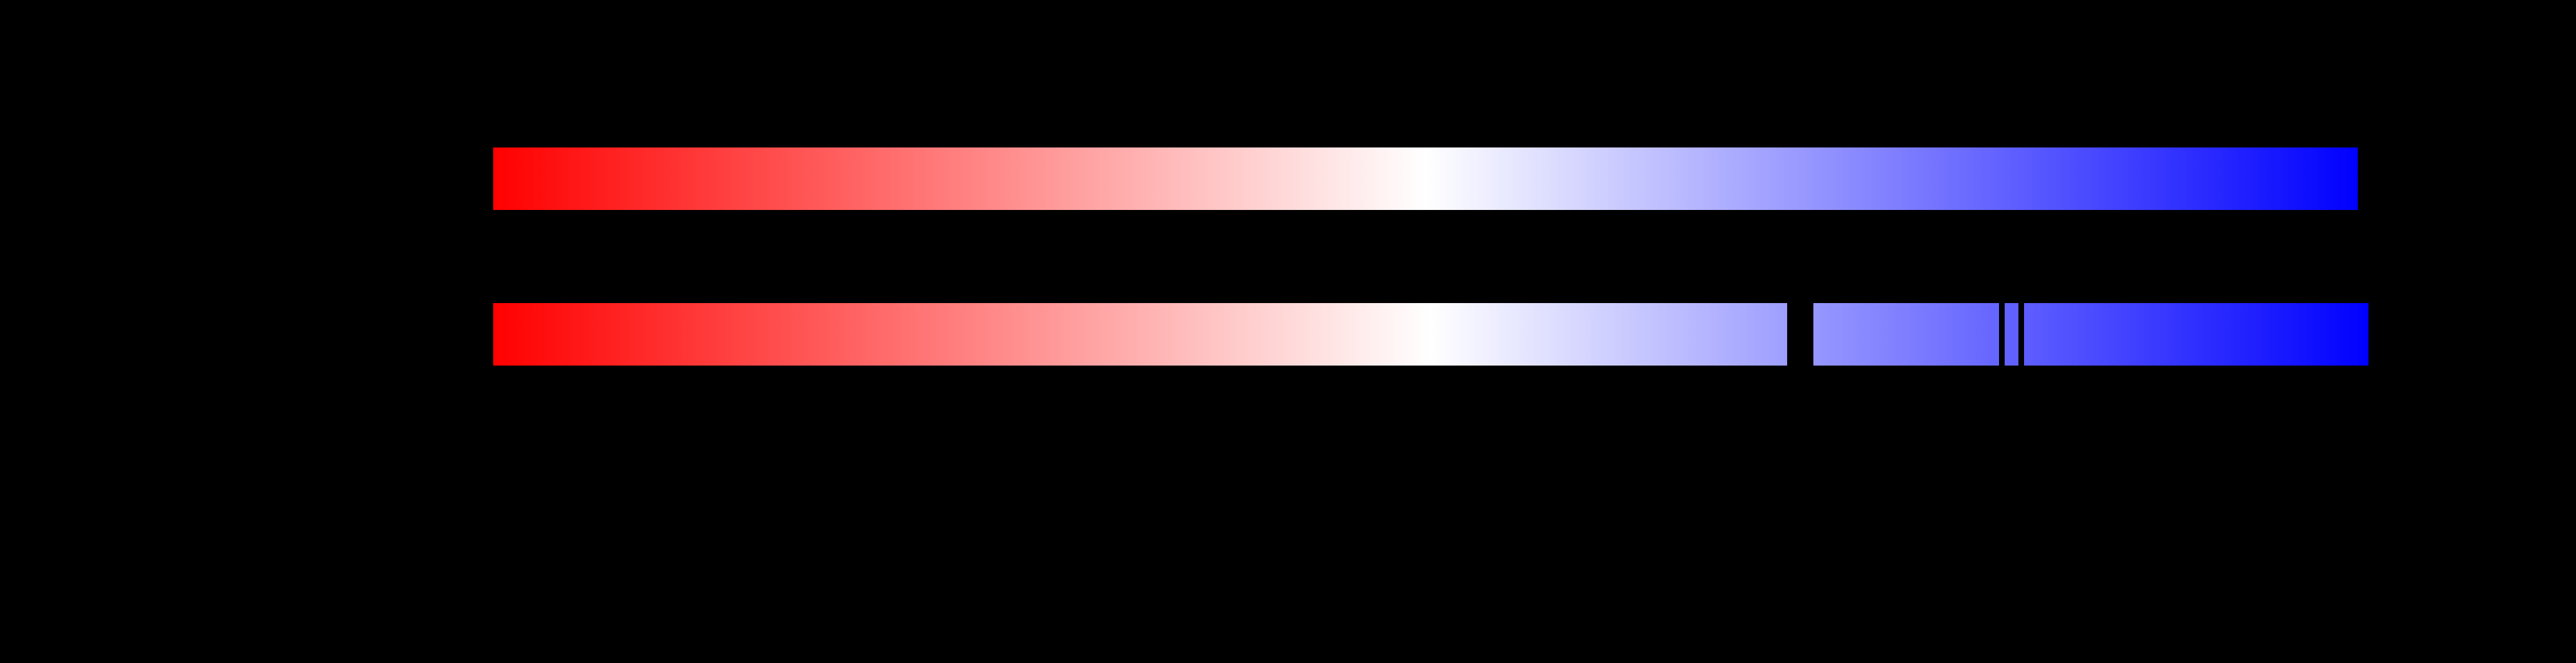 This screenshot has height=663, width=2576. Describe the element at coordinates (1425, 179) in the screenshot. I see `continuous-colorbar` at that location.